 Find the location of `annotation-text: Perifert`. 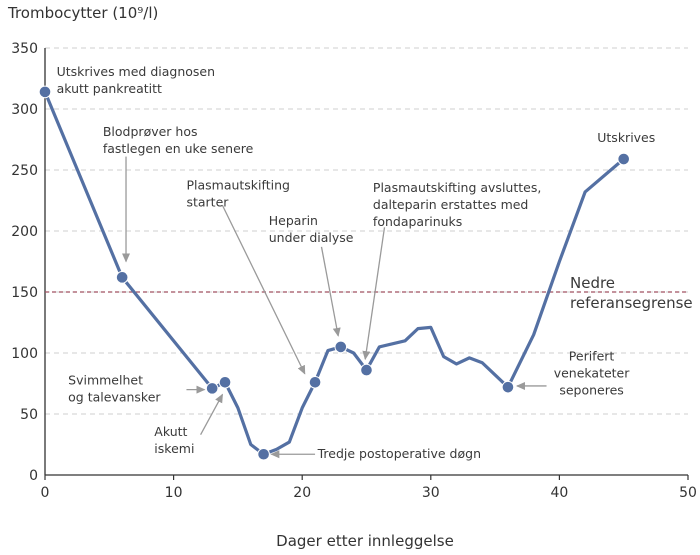

annotation-text: Perifert is located at coordinates (592, 355).